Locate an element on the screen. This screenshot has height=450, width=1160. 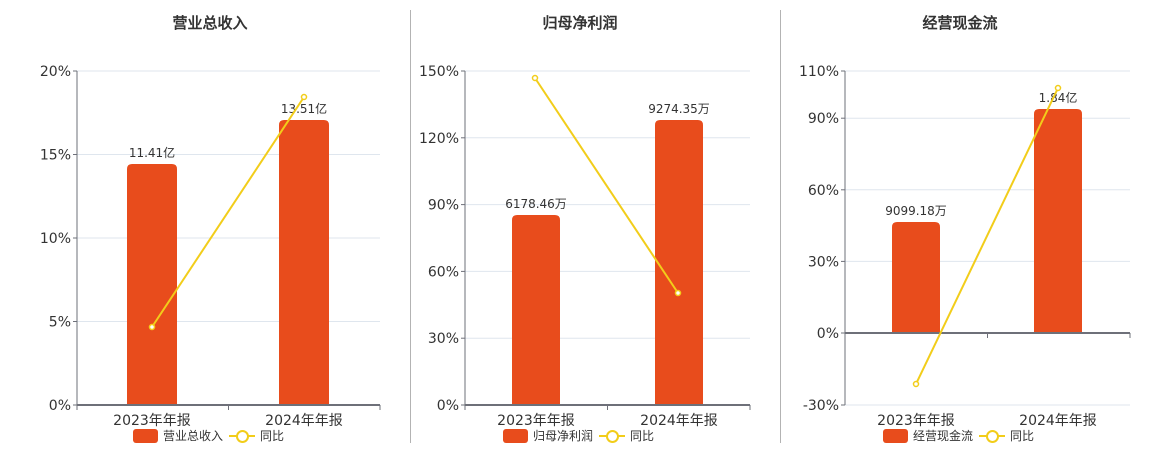
bar-value-label: 1.84亿 is located at coordinates (1058, 97).